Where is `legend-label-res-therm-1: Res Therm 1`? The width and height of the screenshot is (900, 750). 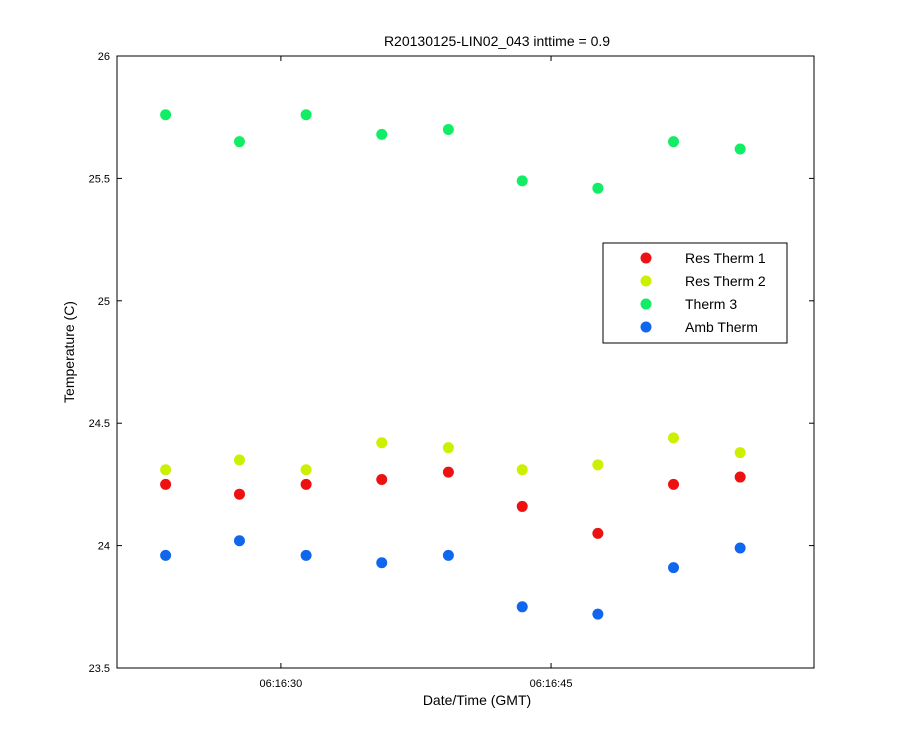
legend-label-res-therm-1: Res Therm 1 is located at coordinates (725, 258).